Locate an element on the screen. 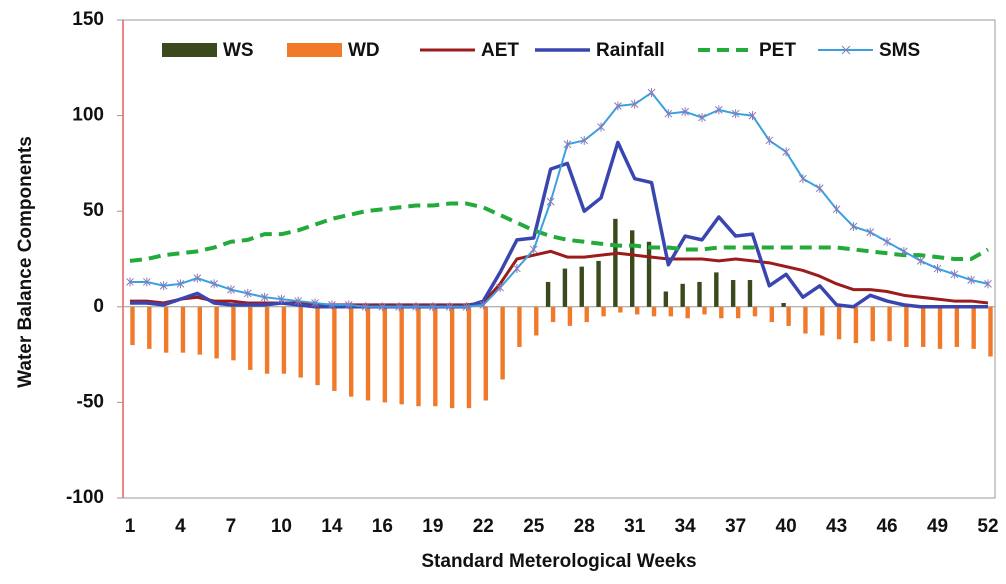 This screenshot has height=584, width=1006. y-tick-label: 150 is located at coordinates (88, 19).